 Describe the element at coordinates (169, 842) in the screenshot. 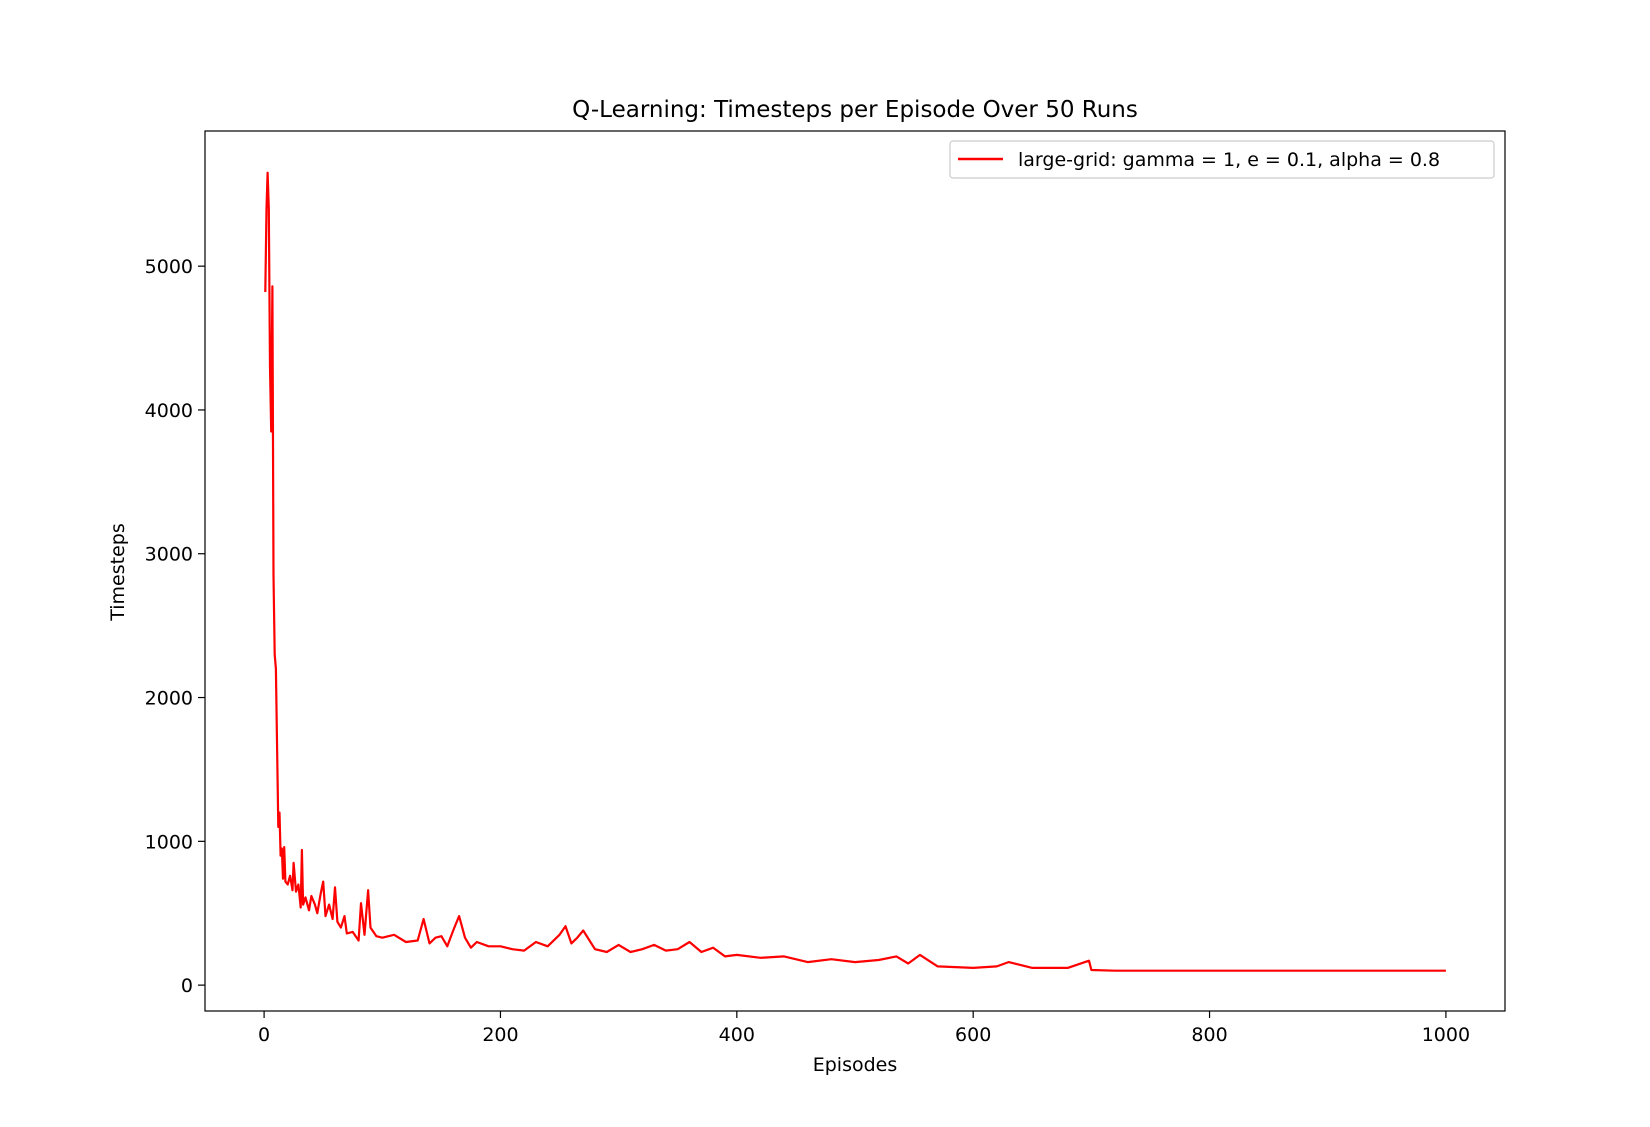

I see `y-tick-label: 1000` at that location.